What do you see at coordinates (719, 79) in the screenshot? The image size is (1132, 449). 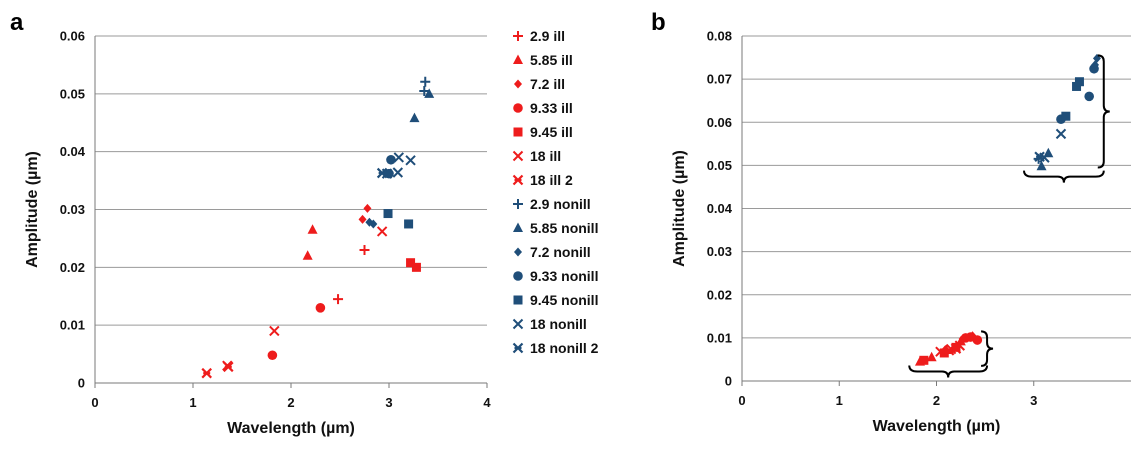 I see `y-tick-label: 0.07` at bounding box center [719, 79].